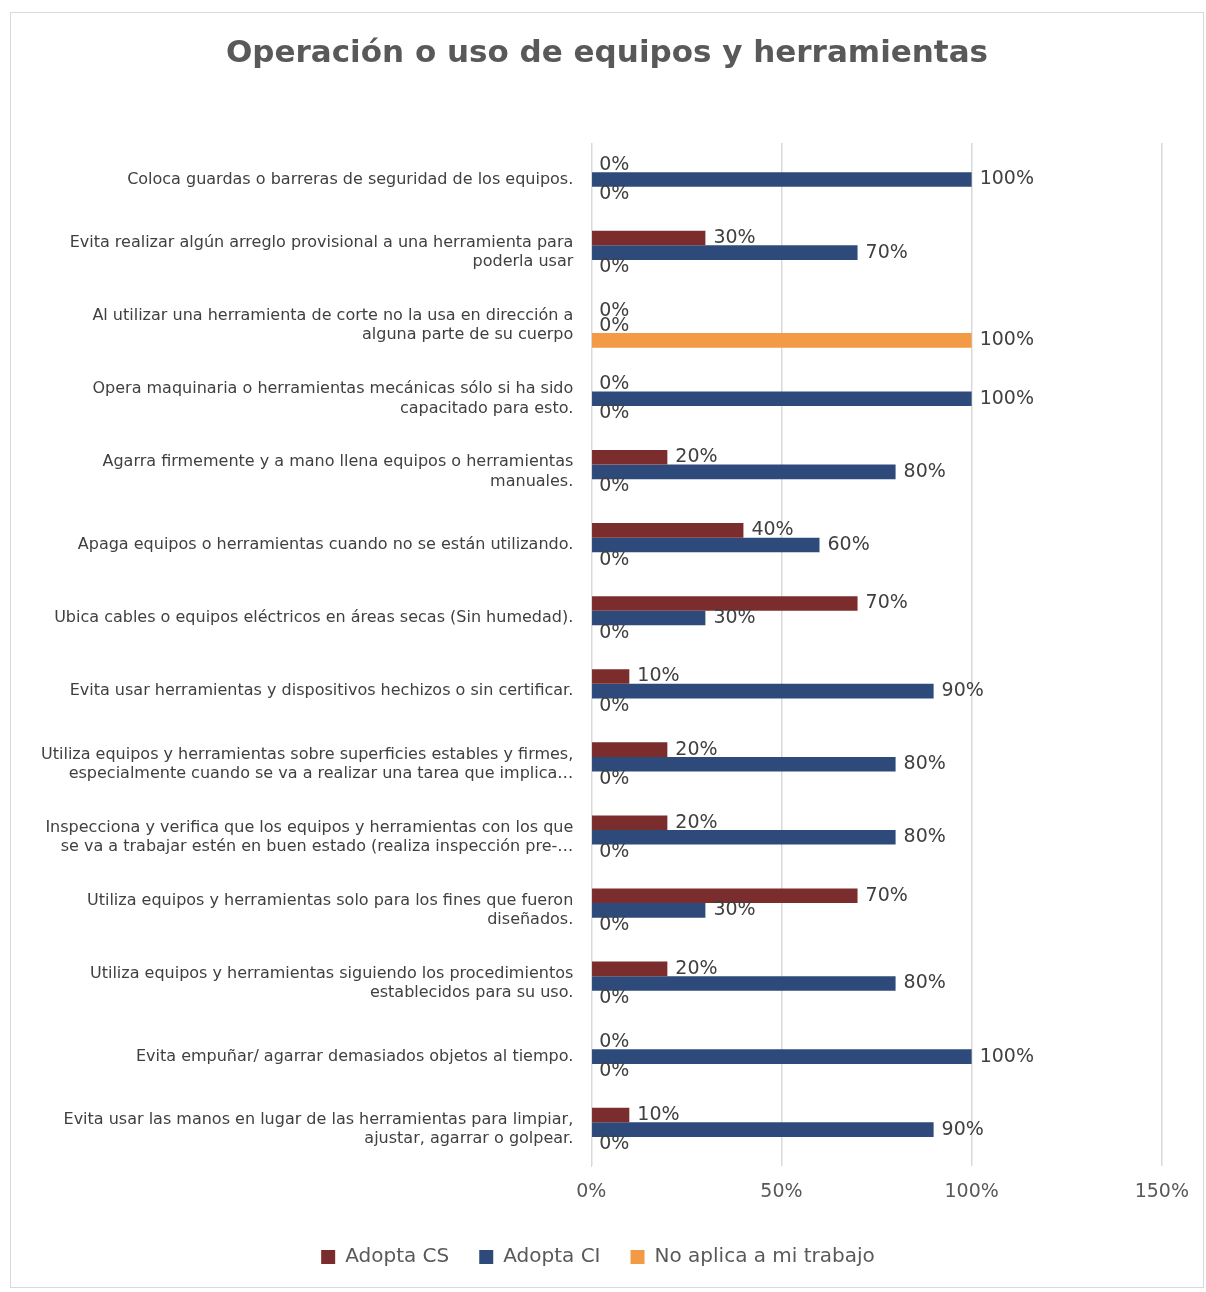 This screenshot has height=1292, width=1206. Describe the element at coordinates (338, 470) in the screenshot. I see `y-tick-label: Agarra firmemente y a mano llena equipos o herramientas manuales.` at that location.